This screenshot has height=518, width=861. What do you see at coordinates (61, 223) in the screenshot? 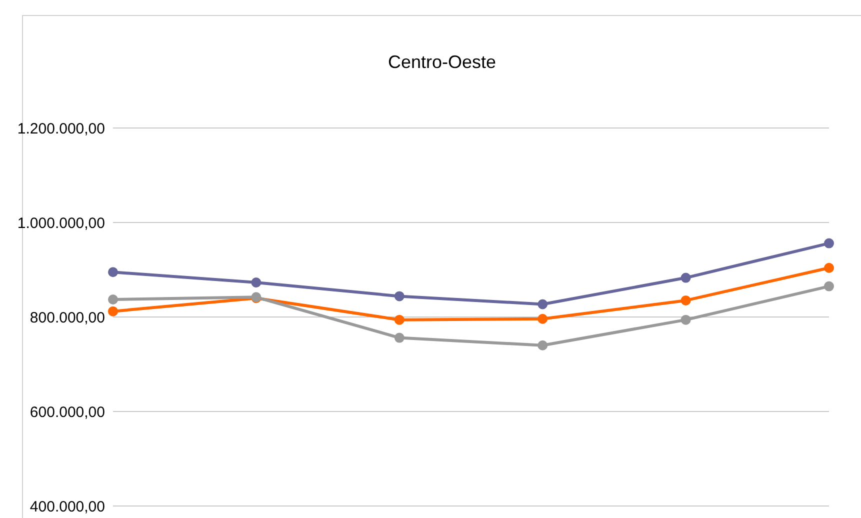
I see `y-tick-label: 1.000.000,00` at bounding box center [61, 223].